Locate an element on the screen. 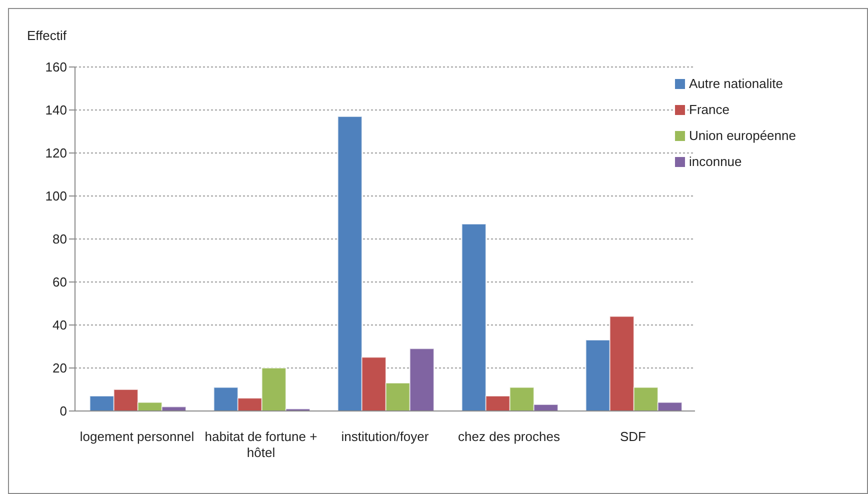 Image resolution: width=868 pixels, height=494 pixels. y-tick-label: 120 is located at coordinates (56, 153).